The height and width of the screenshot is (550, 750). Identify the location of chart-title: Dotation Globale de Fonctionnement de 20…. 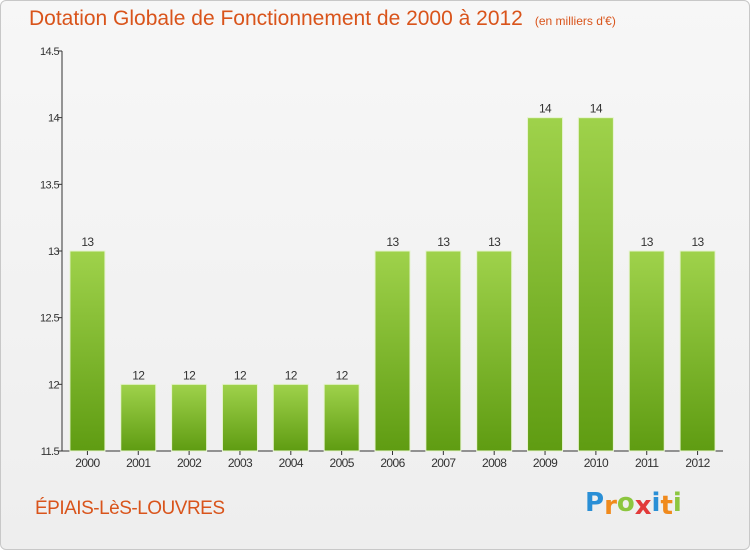
(276, 18).